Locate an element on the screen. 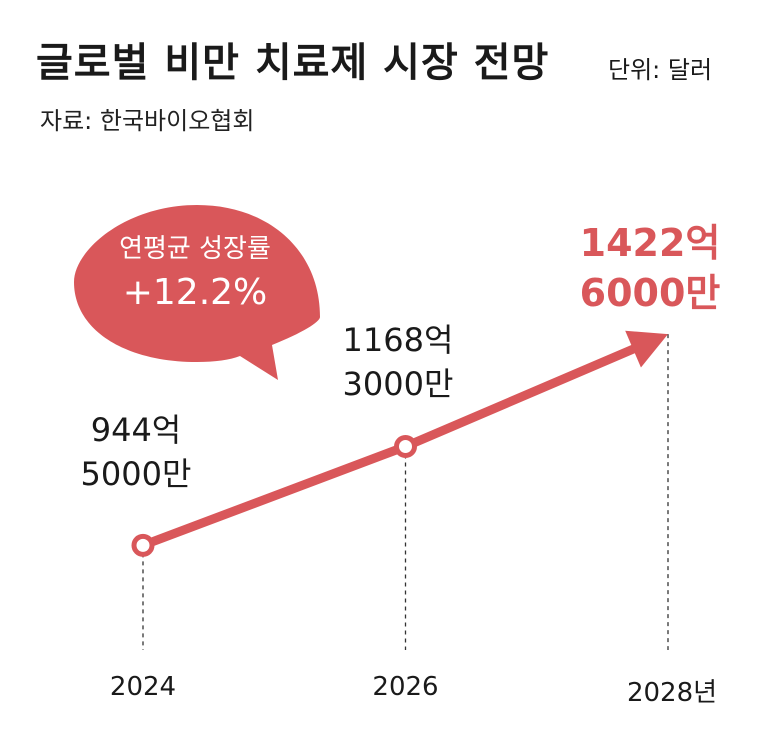  data-label-line: 6000만 is located at coordinates (650, 293).